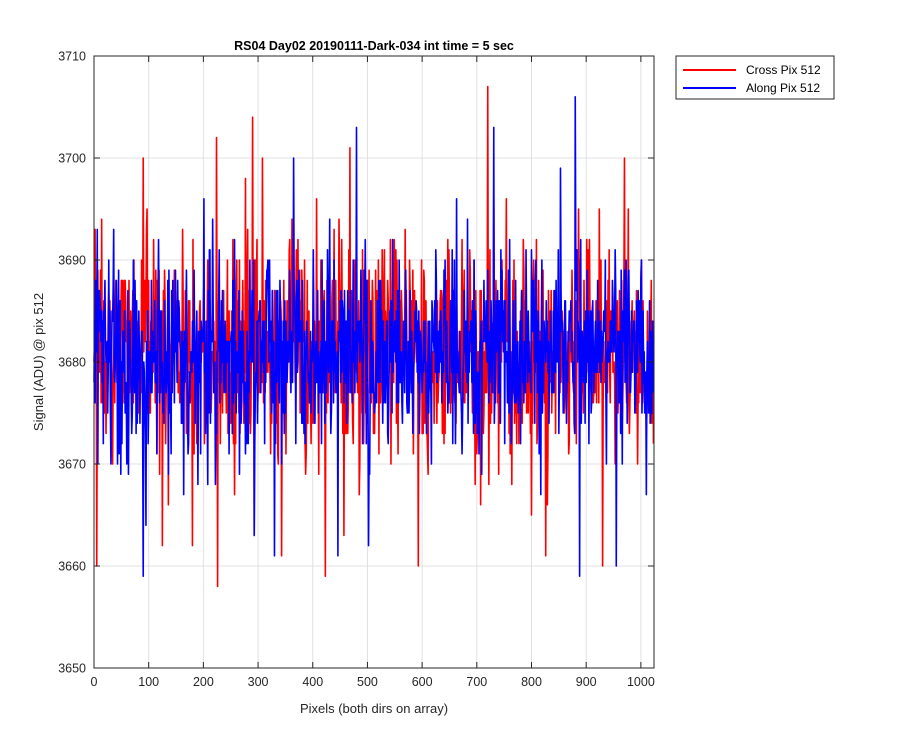 This screenshot has height=750, width=900. I want to click on y-tick-label: 3670, so click(72, 465).